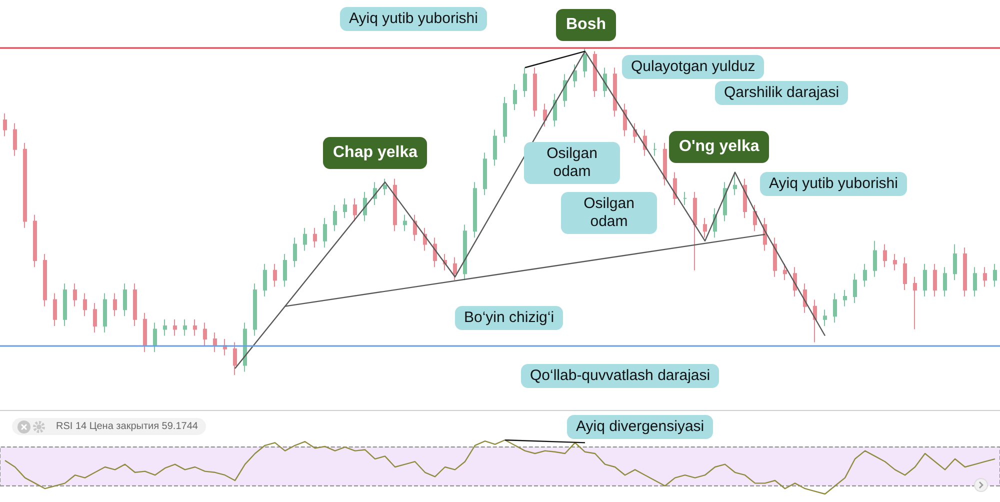 This screenshot has height=502, width=1000. Describe the element at coordinates (586, 25) in the screenshot. I see `callout: Bosh` at that location.